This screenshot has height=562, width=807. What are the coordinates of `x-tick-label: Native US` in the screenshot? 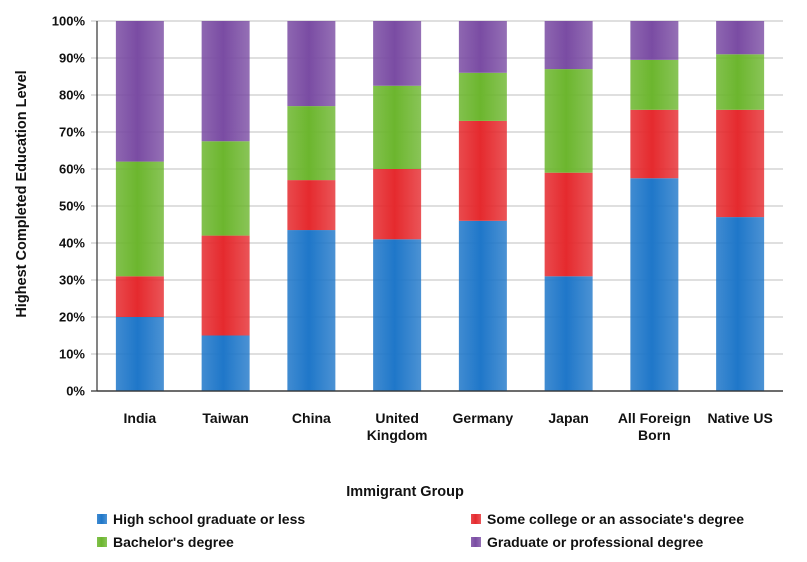 It's located at (739, 418).